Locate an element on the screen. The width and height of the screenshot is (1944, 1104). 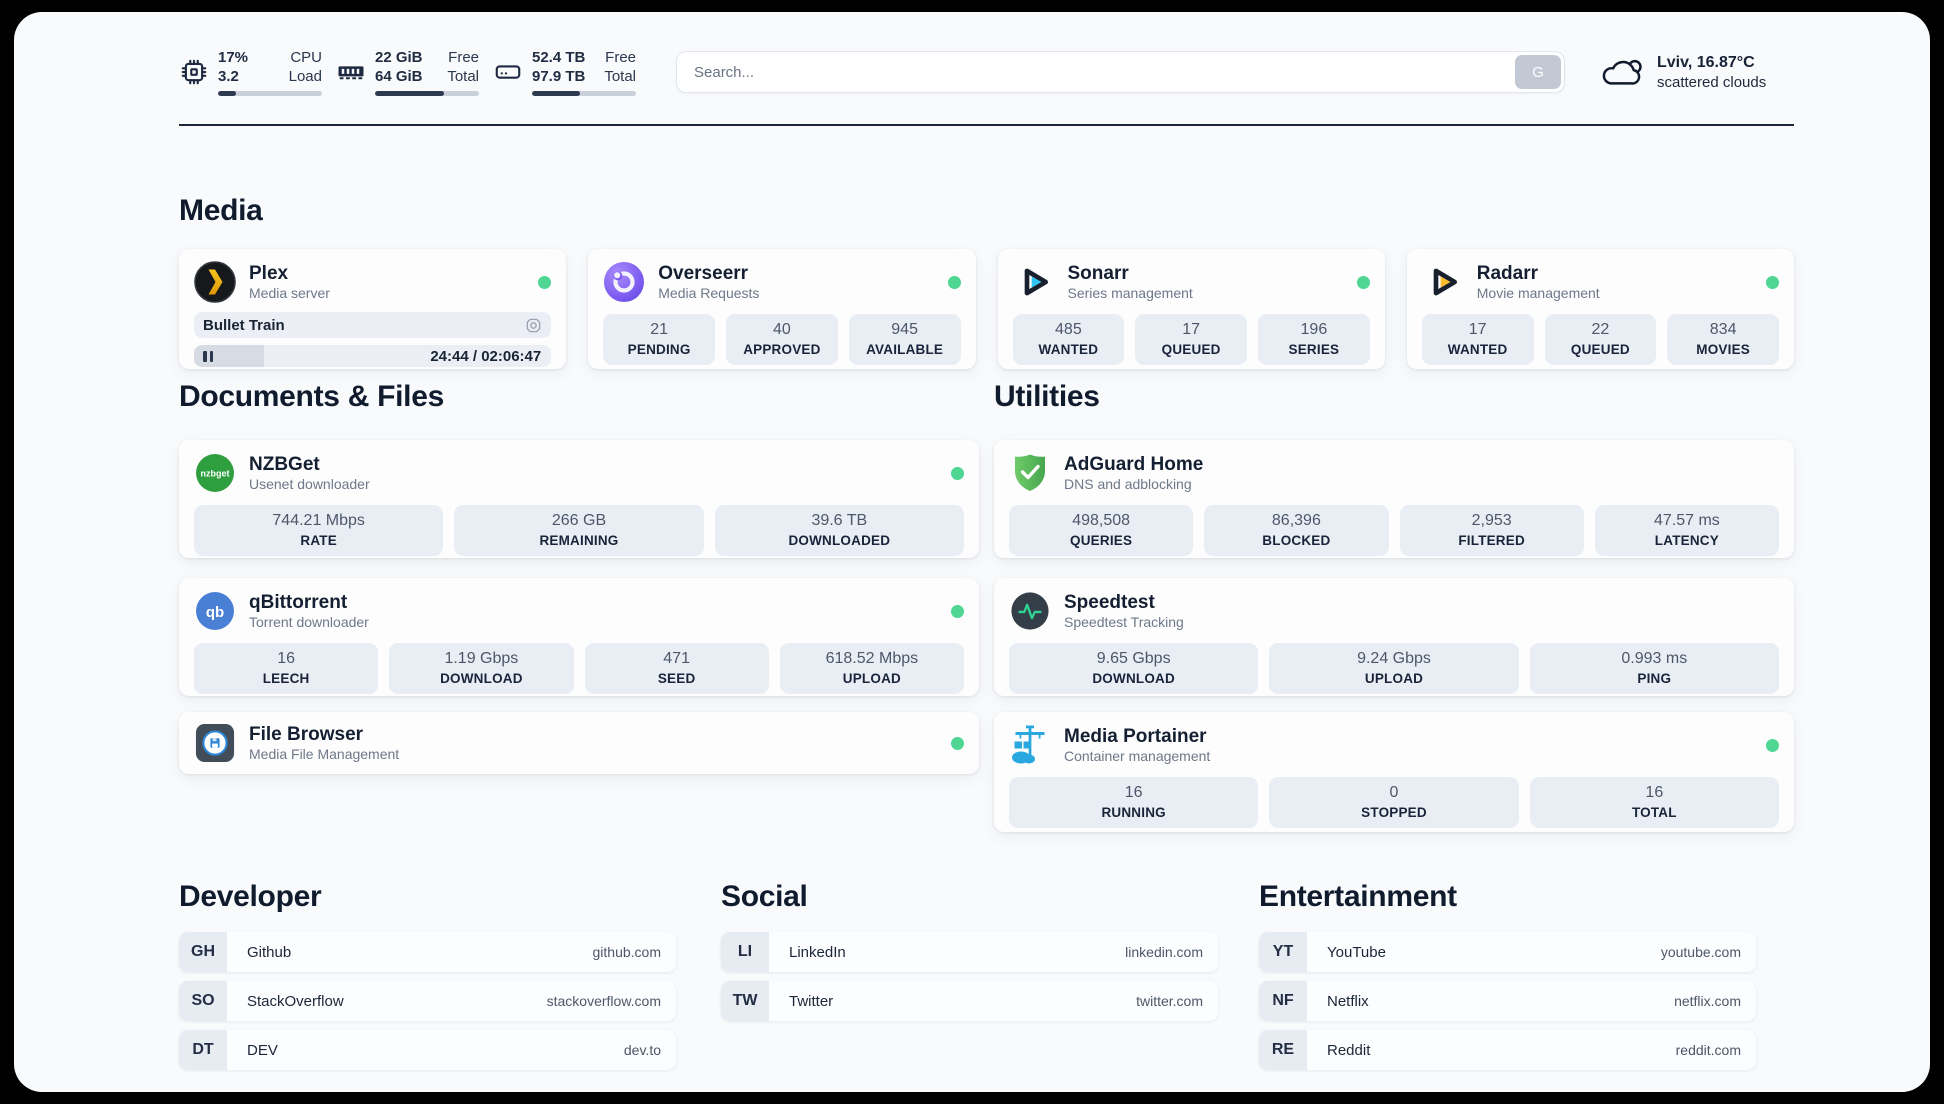
stat-wanted: 17 WANTED is located at coordinates (1477, 339).